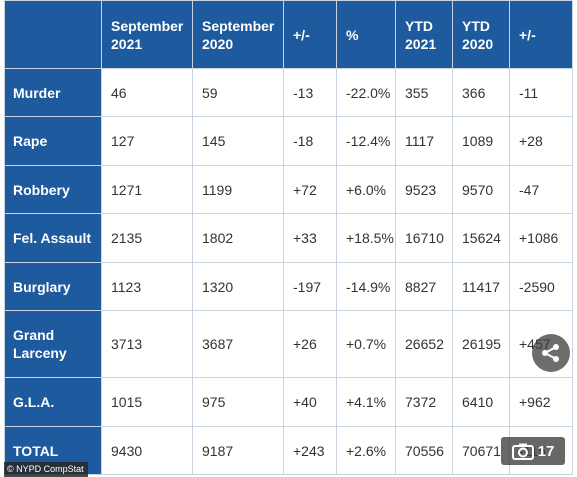 The width and height of the screenshot is (577, 477). I want to click on gallery-button: 17, so click(533, 451).